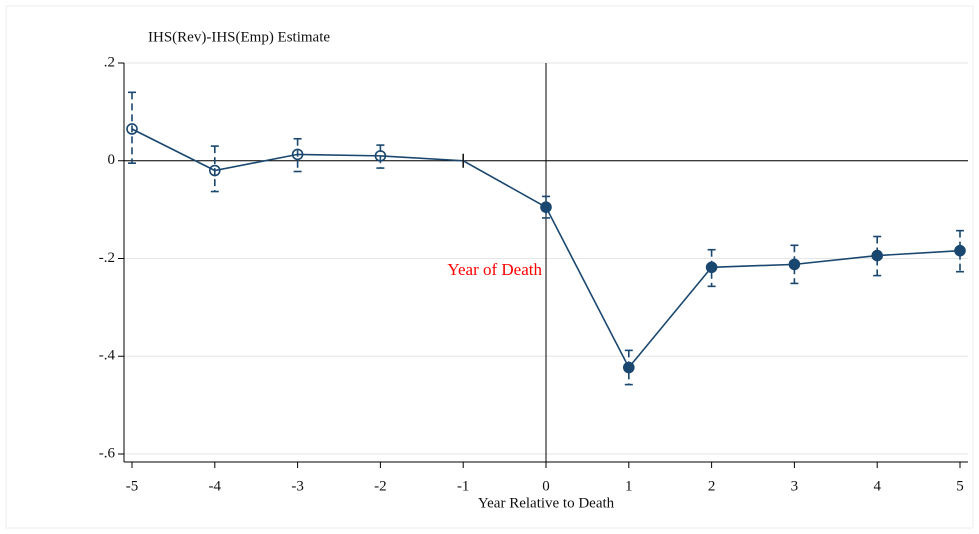  I want to click on y-tick-label: .2, so click(109, 62).